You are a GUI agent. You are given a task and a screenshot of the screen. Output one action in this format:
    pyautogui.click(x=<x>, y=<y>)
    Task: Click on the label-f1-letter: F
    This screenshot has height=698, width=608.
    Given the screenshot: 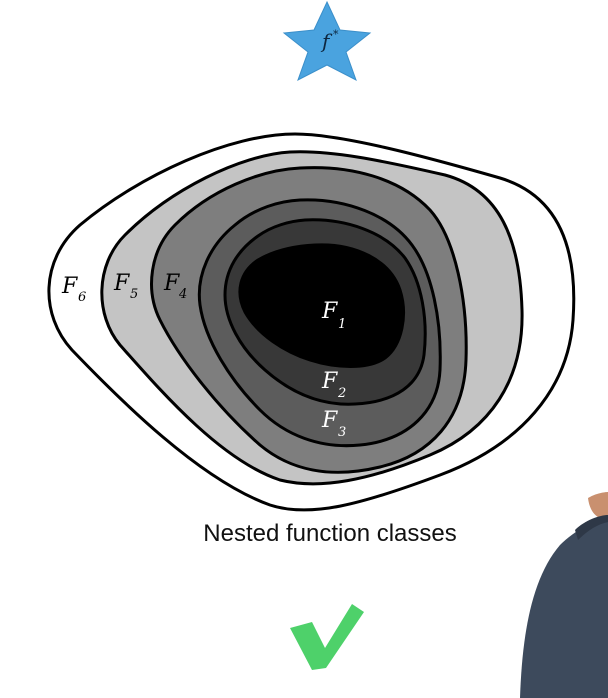 What is the action you would take?
    pyautogui.click(x=329, y=311)
    